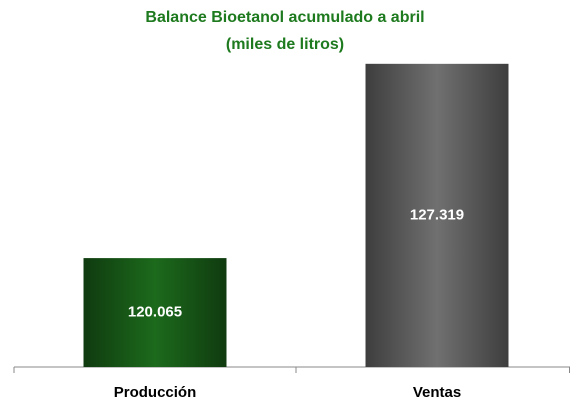 This screenshot has width=570, height=408. I want to click on x-tick-label: Producción, so click(155, 392).